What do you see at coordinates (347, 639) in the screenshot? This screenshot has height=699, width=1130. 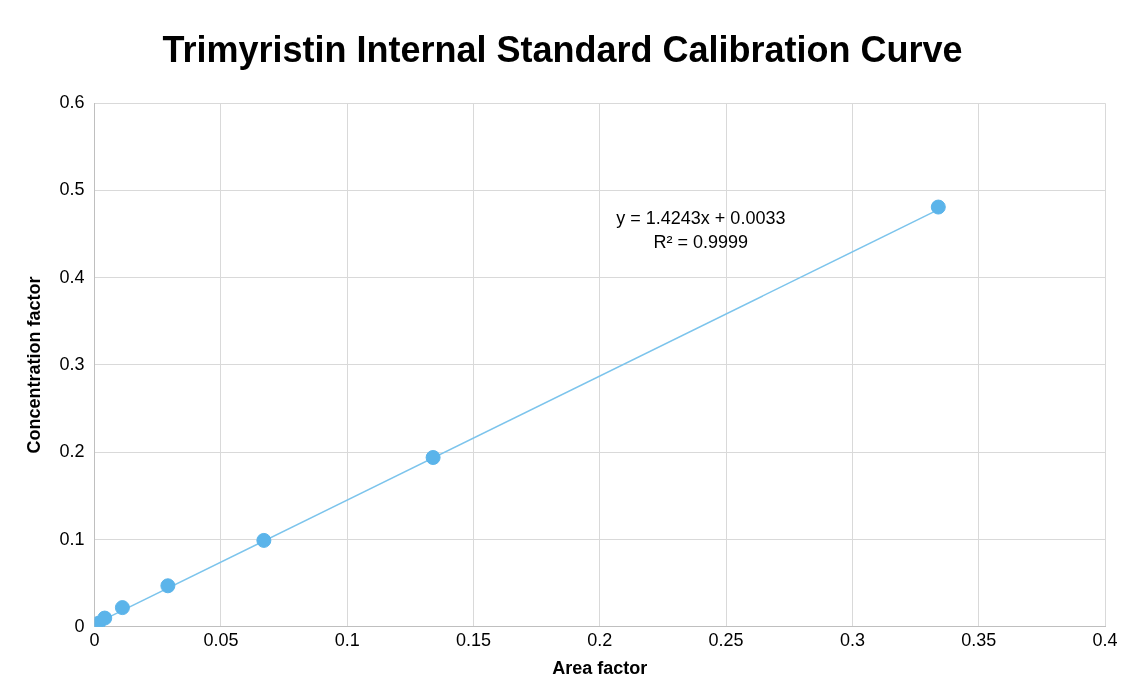 I see `x-tick-label: 0.1` at bounding box center [347, 639].